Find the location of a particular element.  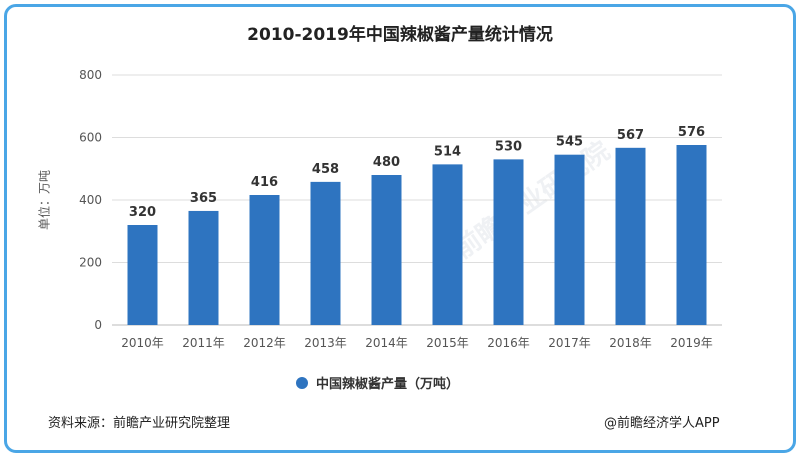

chart-title: 2010-2019年中国辣椒酱产量统计情况 is located at coordinates (400, 35).